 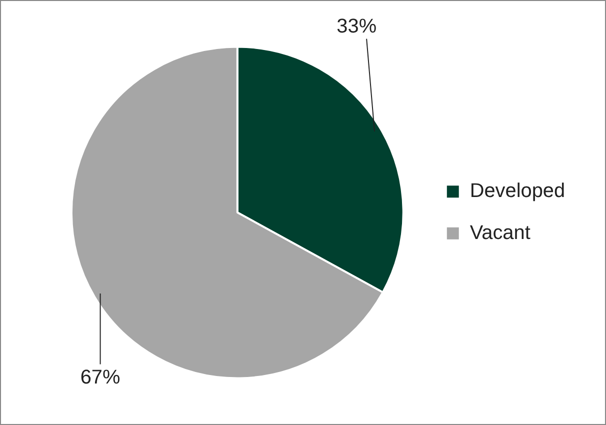 What do you see at coordinates (100, 377) in the screenshot?
I see `data-label: 67%` at bounding box center [100, 377].